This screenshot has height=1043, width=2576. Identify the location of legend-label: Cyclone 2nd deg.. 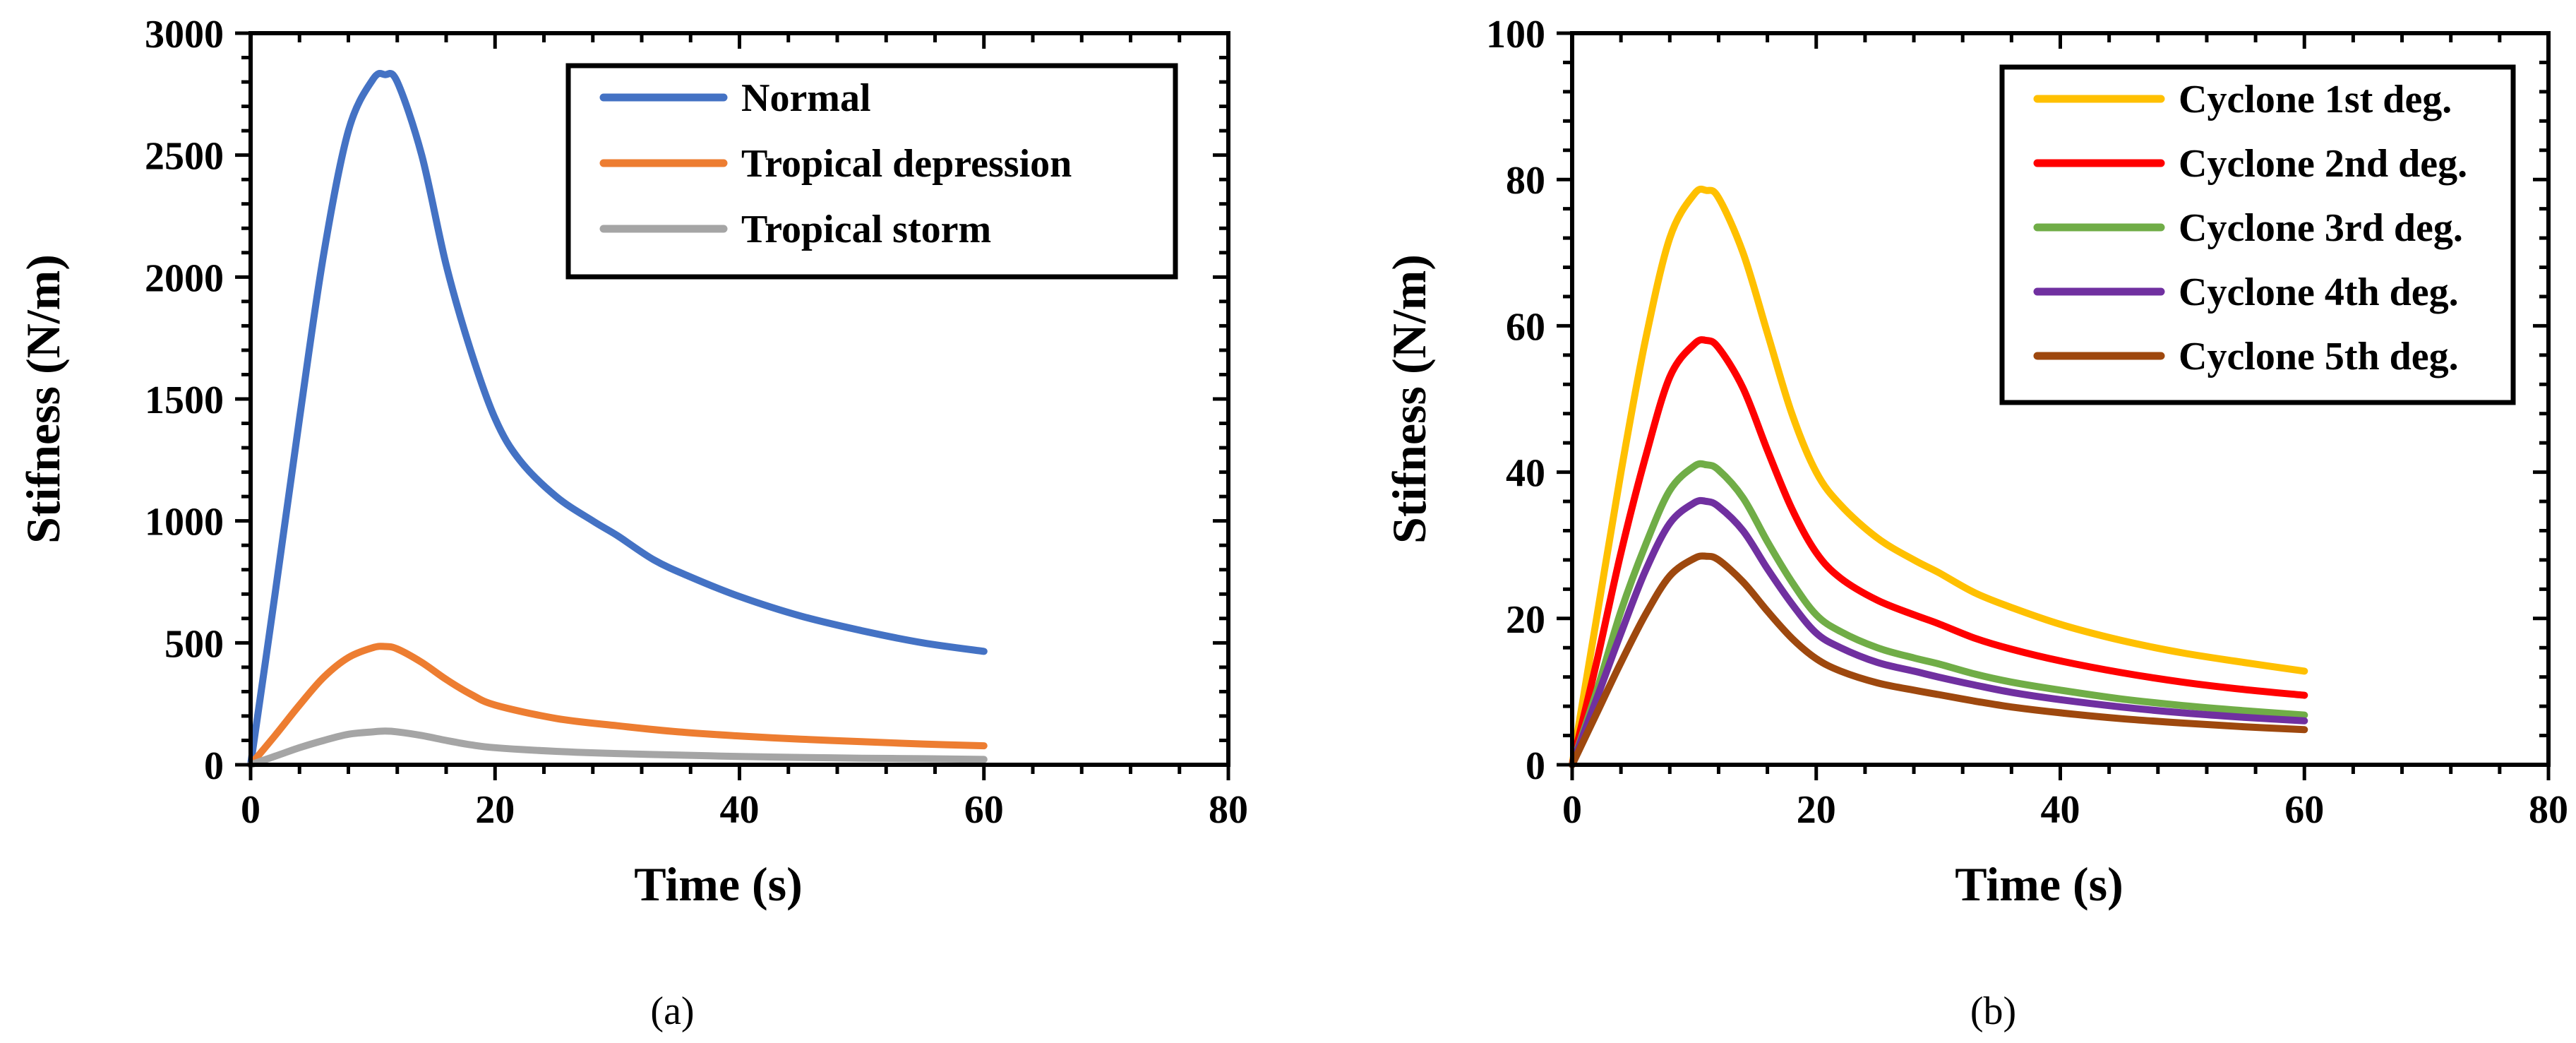
(2323, 164).